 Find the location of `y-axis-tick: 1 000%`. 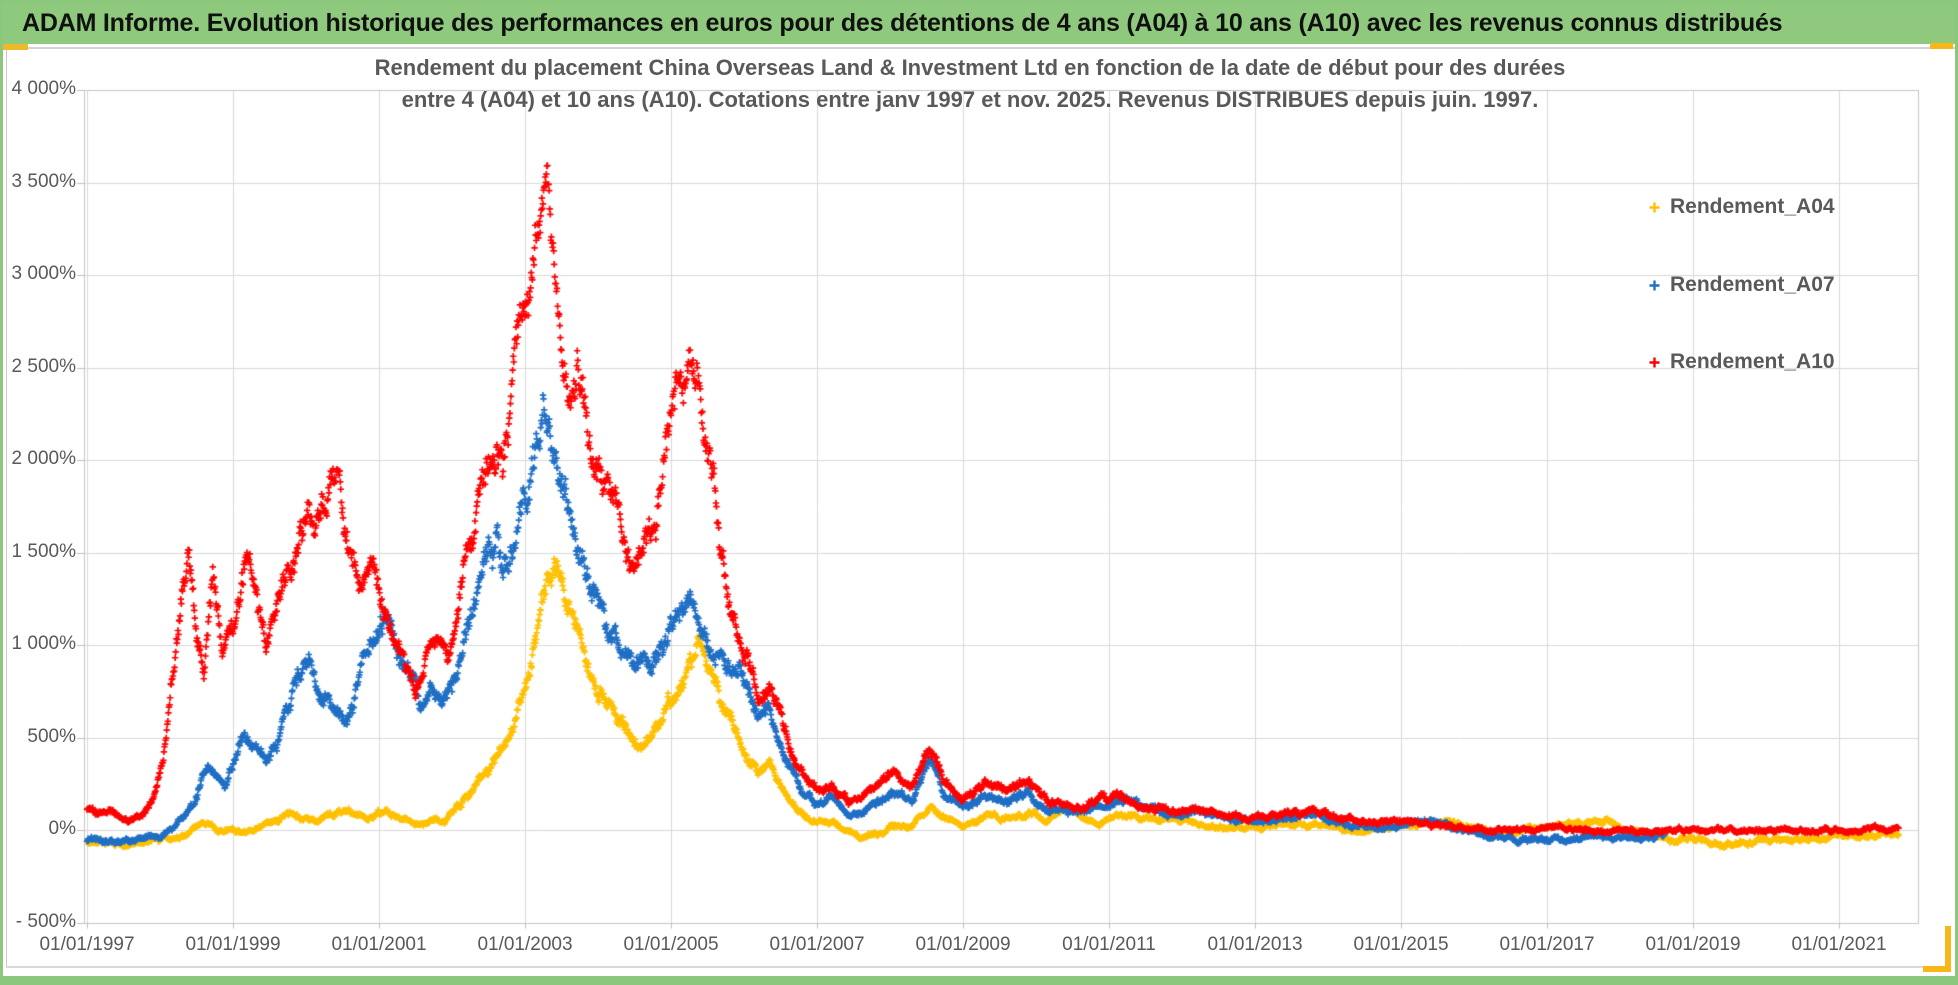

y-axis-tick: 1 000% is located at coordinates (43, 643).